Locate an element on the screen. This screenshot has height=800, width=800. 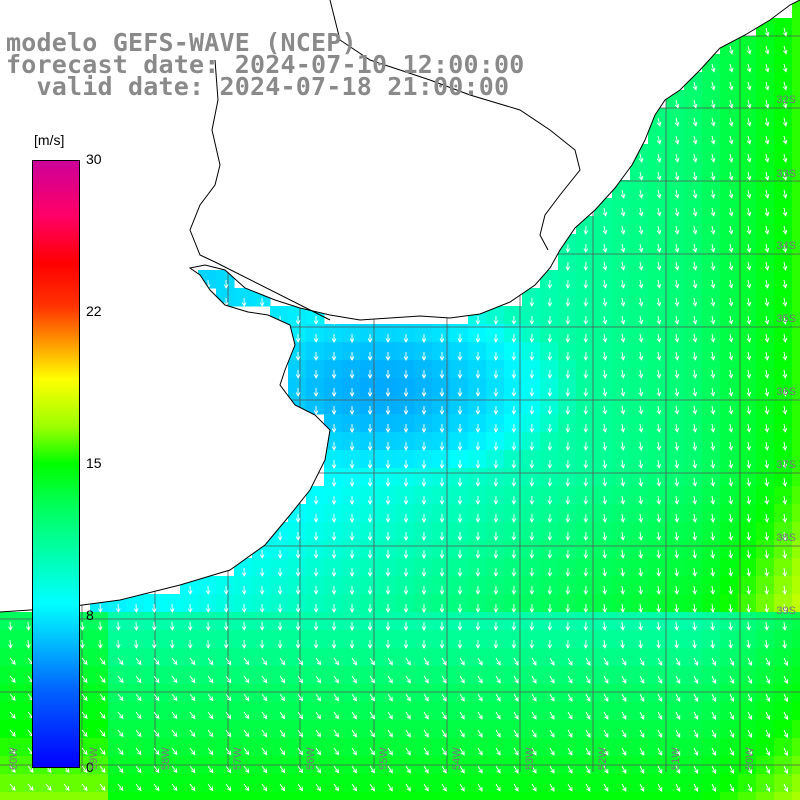
model-title: modelo GEFS-WAVE (NCEP) is located at coordinates (181, 42).